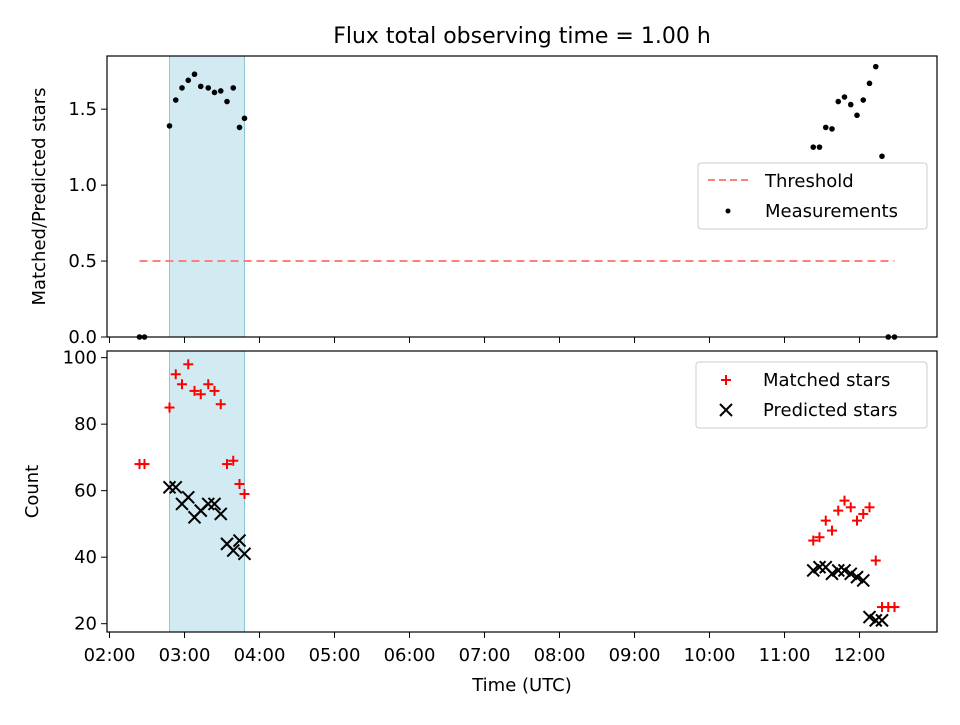 Image resolution: width=960 pixels, height=725 pixels. I want to click on legend-matched-swatch, so click(726, 380).